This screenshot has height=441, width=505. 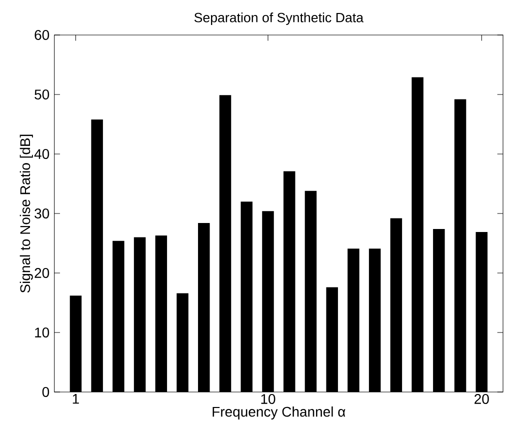 I want to click on y-tick-label: 50, so click(x=42, y=95).